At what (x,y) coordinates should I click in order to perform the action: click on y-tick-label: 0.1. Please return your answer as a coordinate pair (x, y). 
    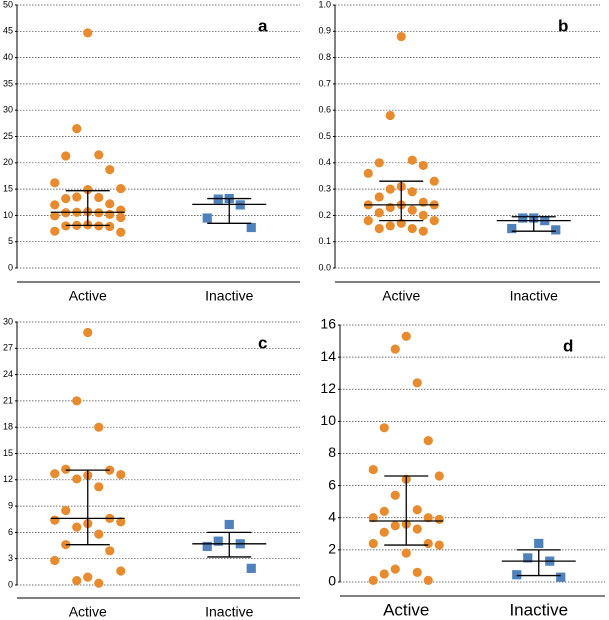
    Looking at the image, I should click on (324, 241).